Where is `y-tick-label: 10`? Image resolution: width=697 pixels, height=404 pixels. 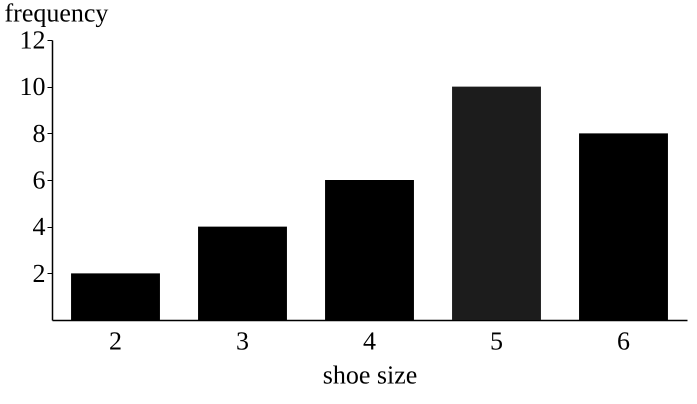
y-tick-label: 10 is located at coordinates (33, 87).